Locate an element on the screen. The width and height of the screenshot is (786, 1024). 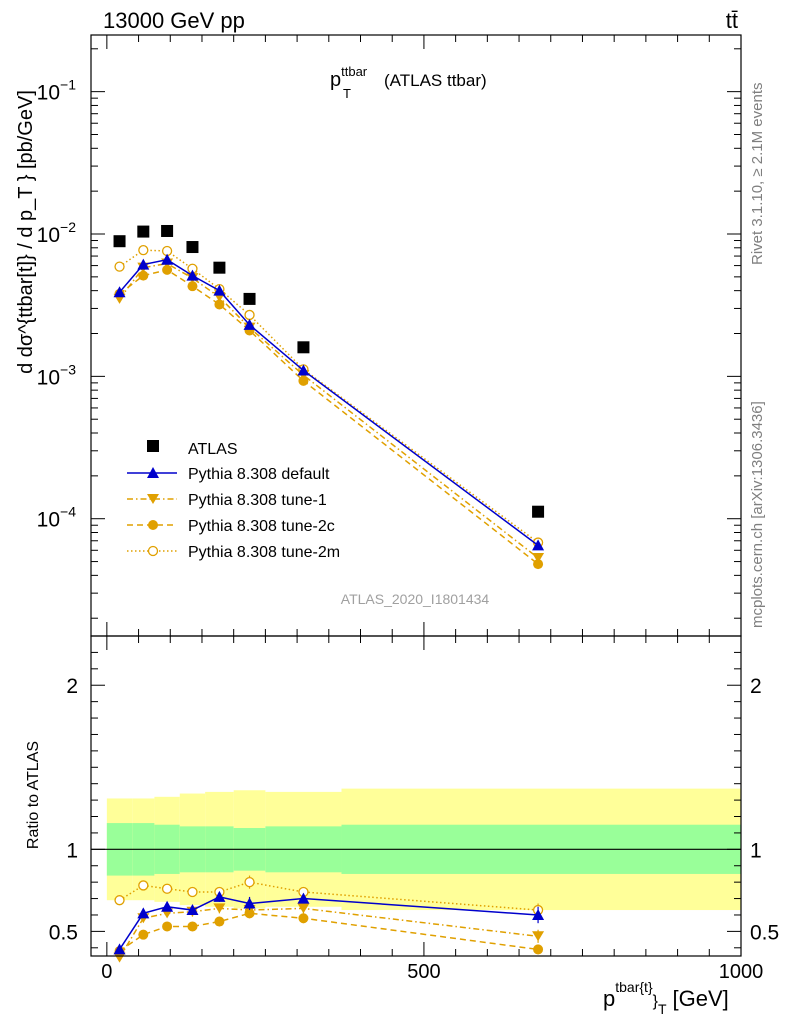
legend-tune2m-label: Pythia 8.308 tune-2m is located at coordinates (264, 552).